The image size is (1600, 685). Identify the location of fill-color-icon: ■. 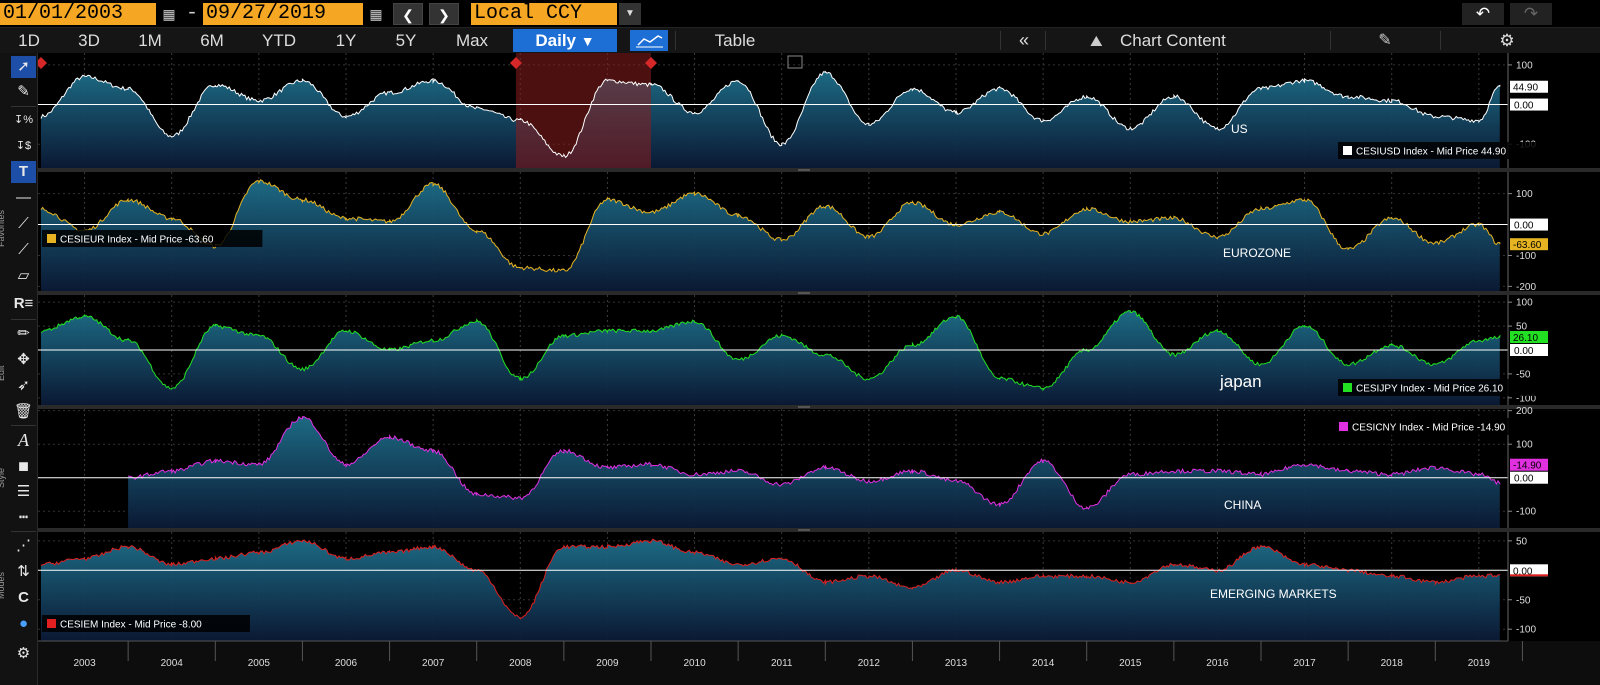
(23, 466).